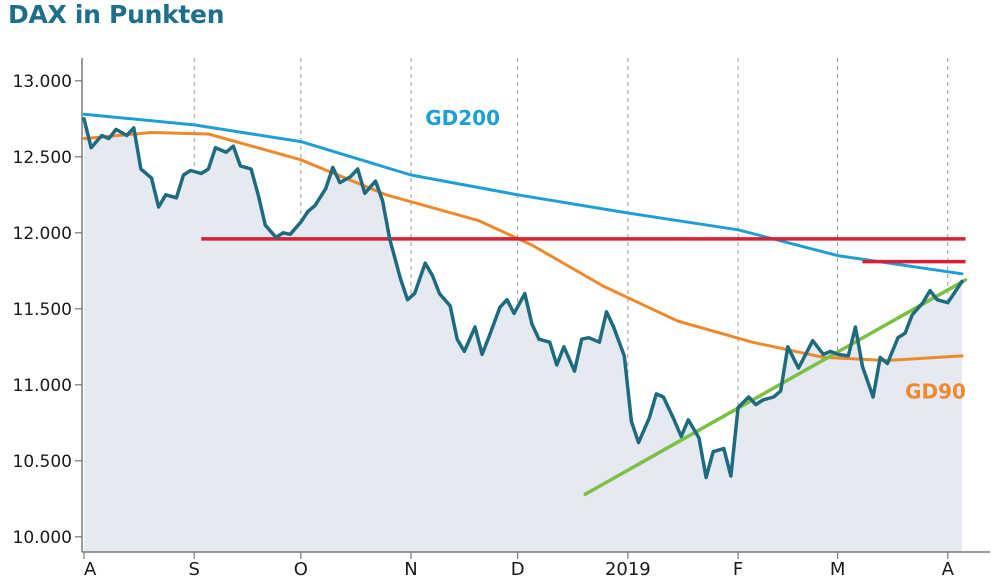 The height and width of the screenshot is (580, 1000). Describe the element at coordinates (301, 569) in the screenshot. I see `x-tick-label: O` at that location.